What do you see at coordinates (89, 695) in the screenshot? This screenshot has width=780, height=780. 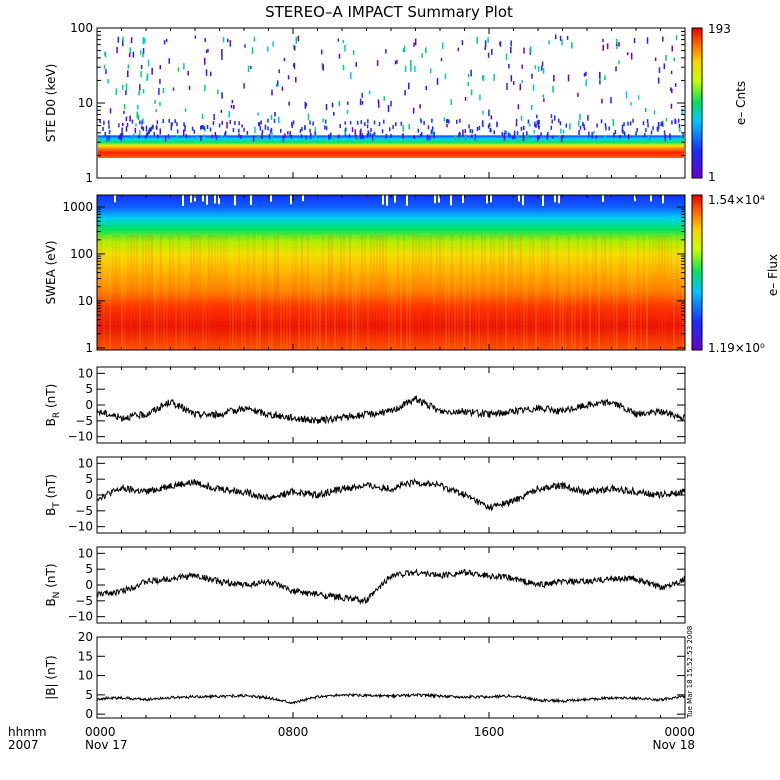 I see `bmag-ytick-label: 5` at bounding box center [89, 695].